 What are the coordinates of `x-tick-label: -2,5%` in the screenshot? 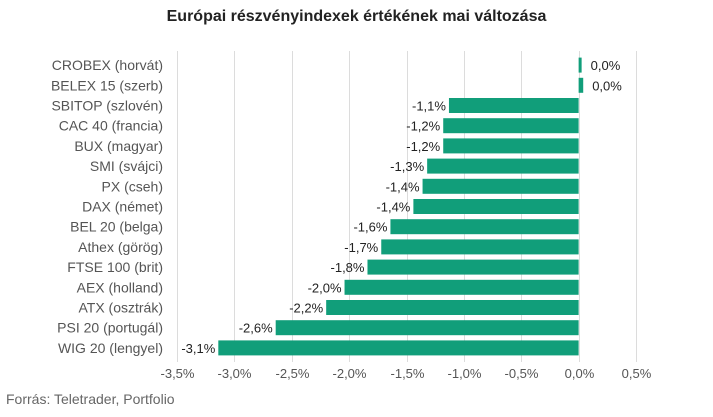 It's located at (293, 373).